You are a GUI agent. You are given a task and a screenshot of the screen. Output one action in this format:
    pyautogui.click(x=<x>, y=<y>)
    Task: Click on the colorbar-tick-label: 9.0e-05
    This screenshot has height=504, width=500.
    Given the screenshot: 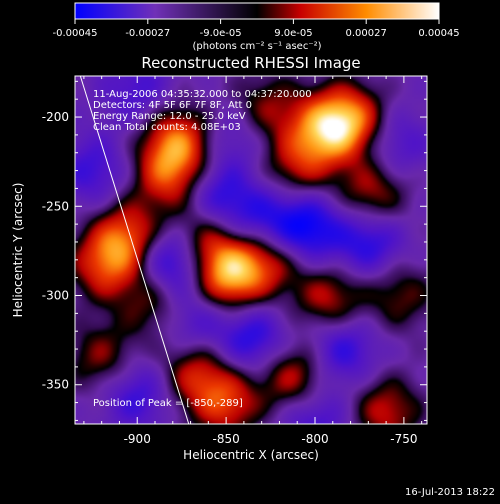 What is the action you would take?
    pyautogui.click(x=293, y=33)
    